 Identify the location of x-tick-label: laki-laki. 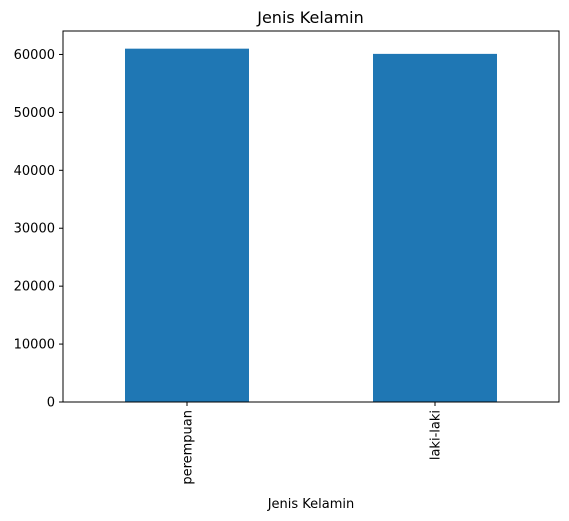
(436, 435).